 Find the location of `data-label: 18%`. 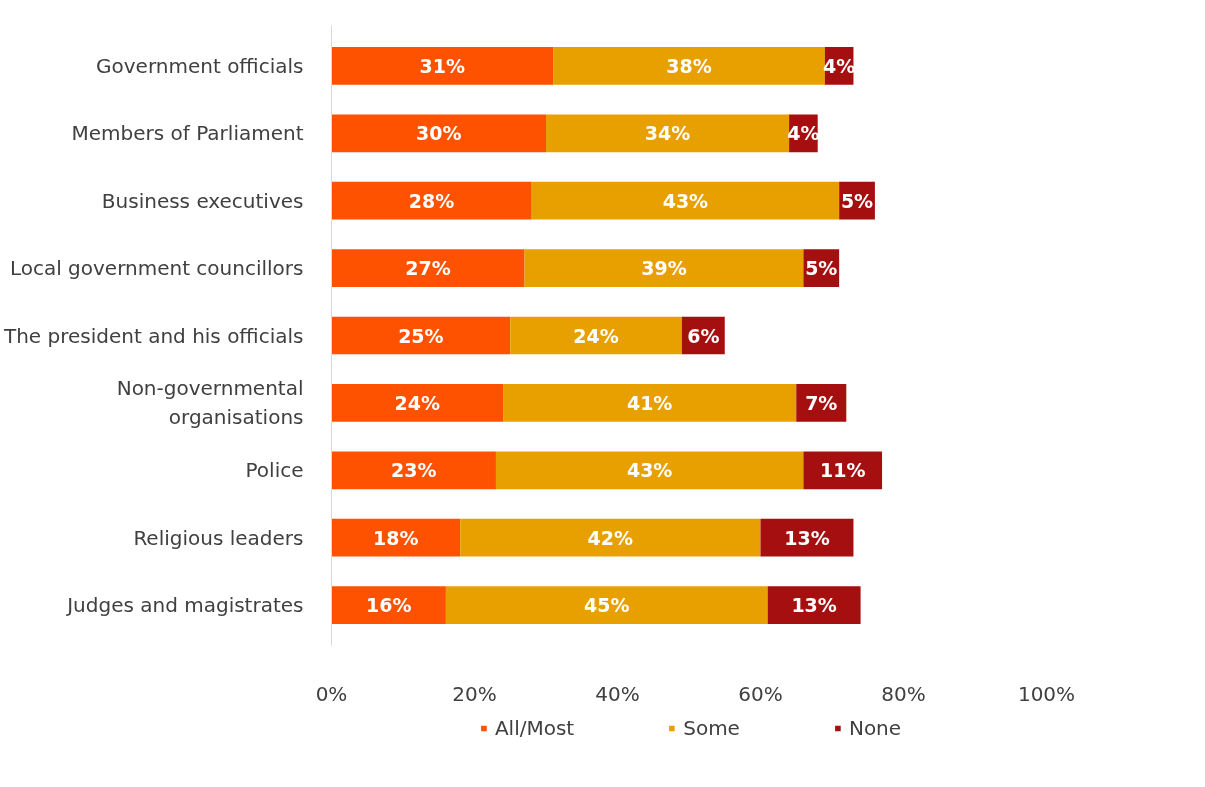

data-label: 18% is located at coordinates (396, 537).